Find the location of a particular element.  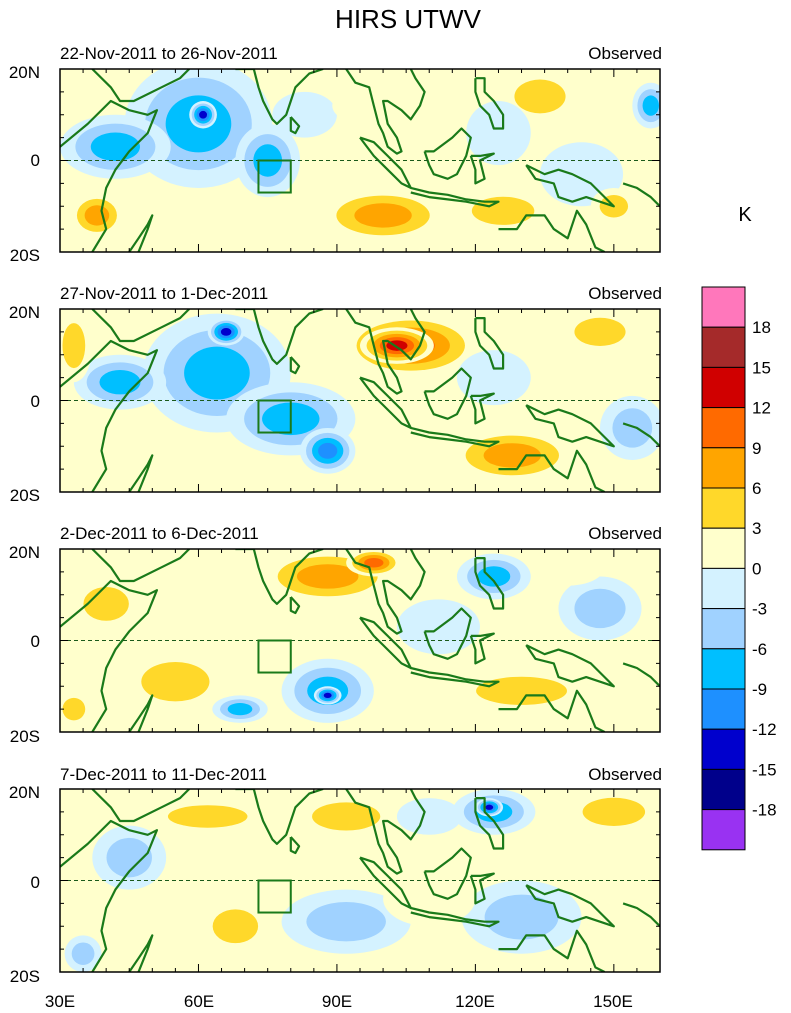

panel-3-ytick-0: 0 is located at coordinates (35, 641).